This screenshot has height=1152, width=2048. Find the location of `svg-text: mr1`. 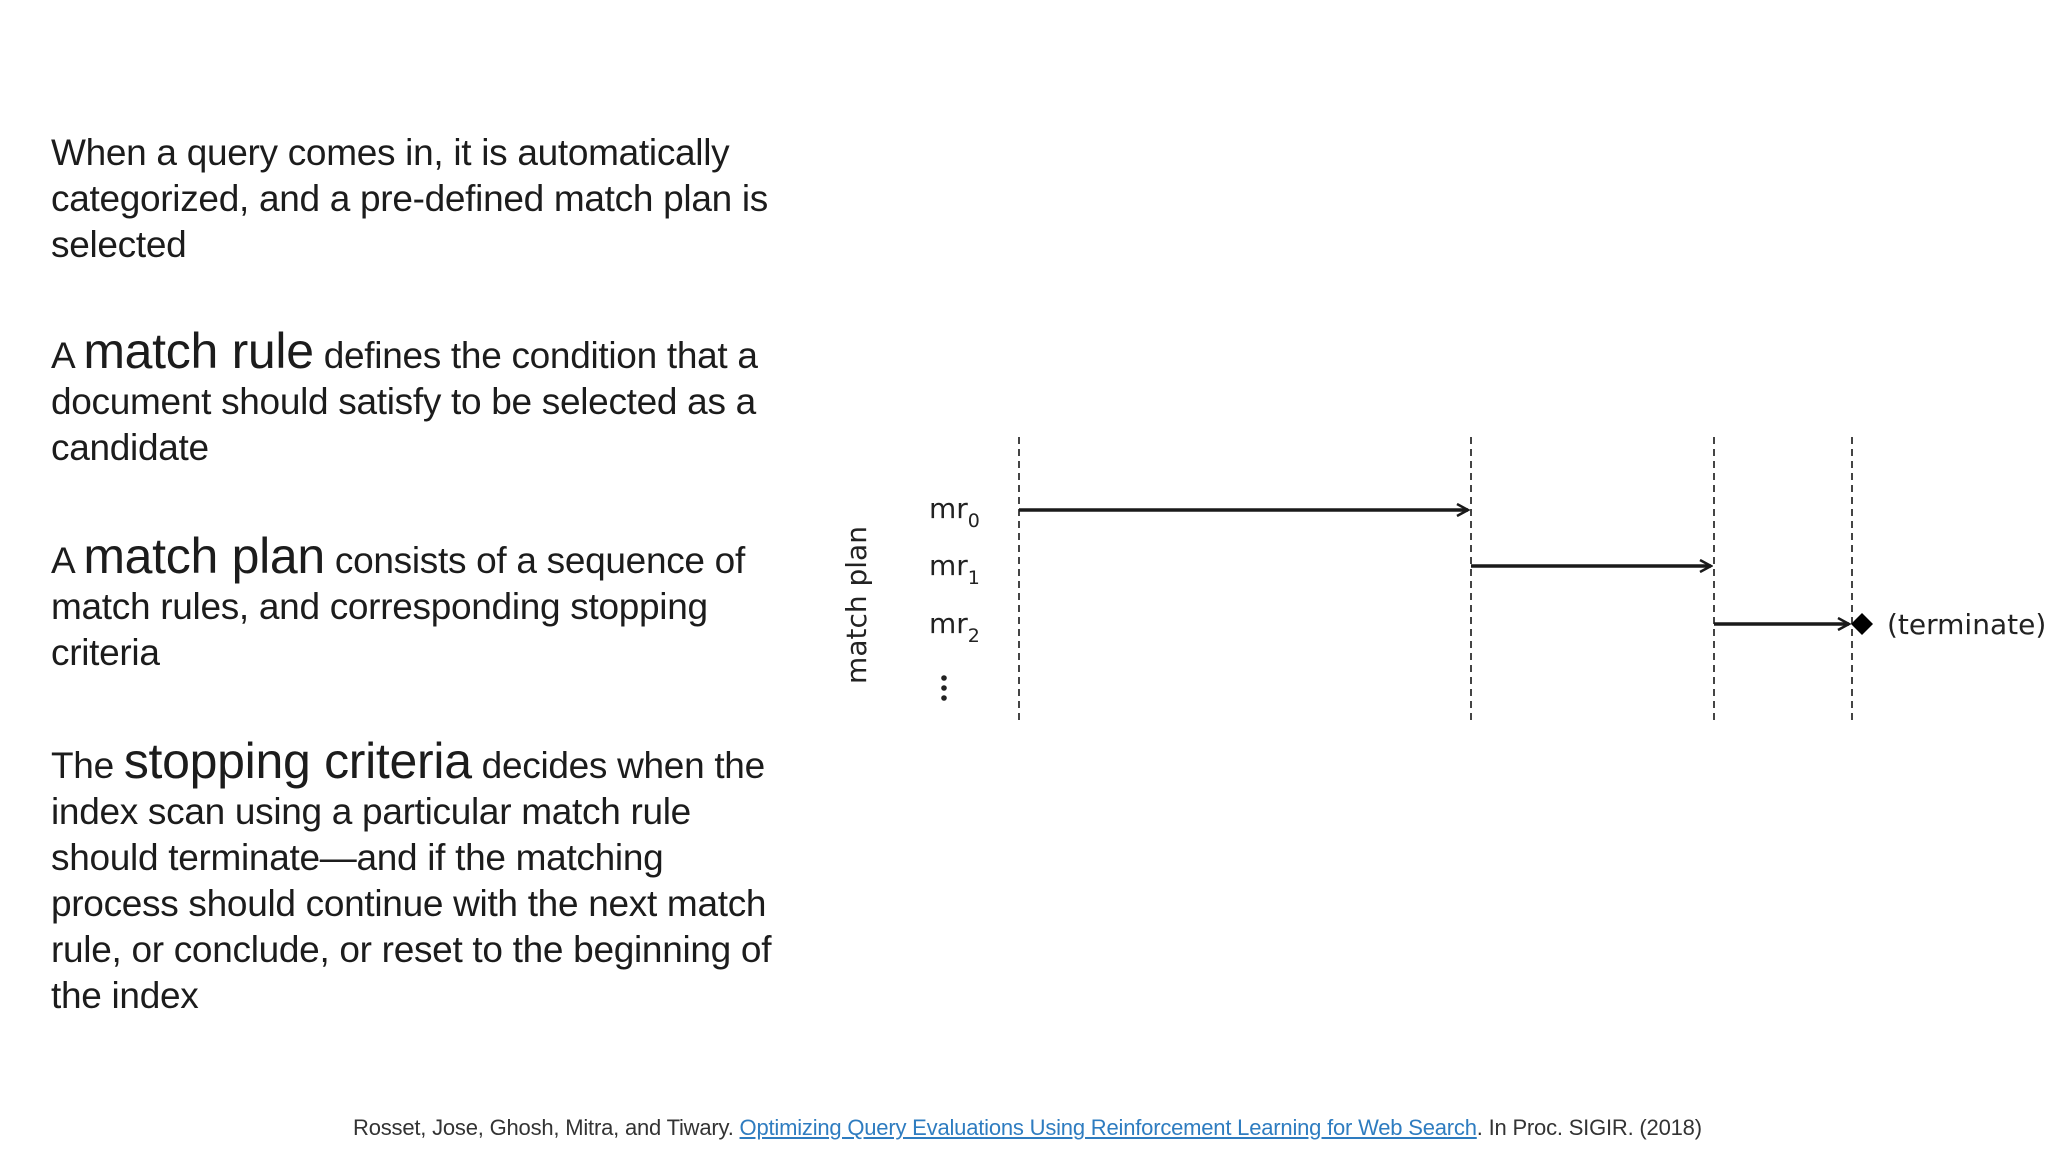

svg-text: mr1 is located at coordinates (954, 569).